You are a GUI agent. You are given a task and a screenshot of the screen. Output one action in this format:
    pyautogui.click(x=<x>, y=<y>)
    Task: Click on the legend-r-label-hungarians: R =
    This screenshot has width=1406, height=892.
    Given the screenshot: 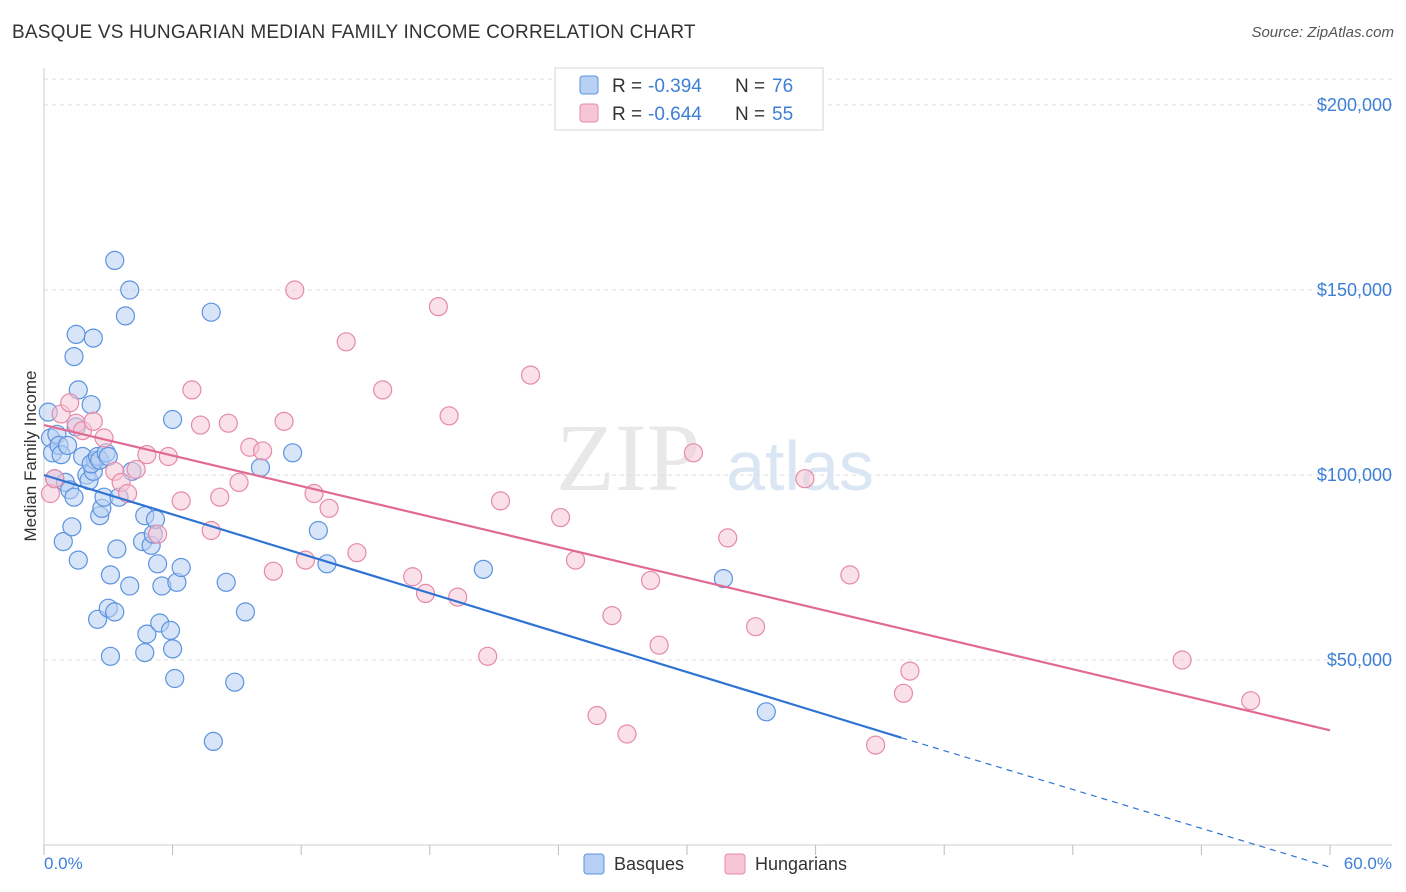 What is the action you would take?
    pyautogui.click(x=627, y=114)
    